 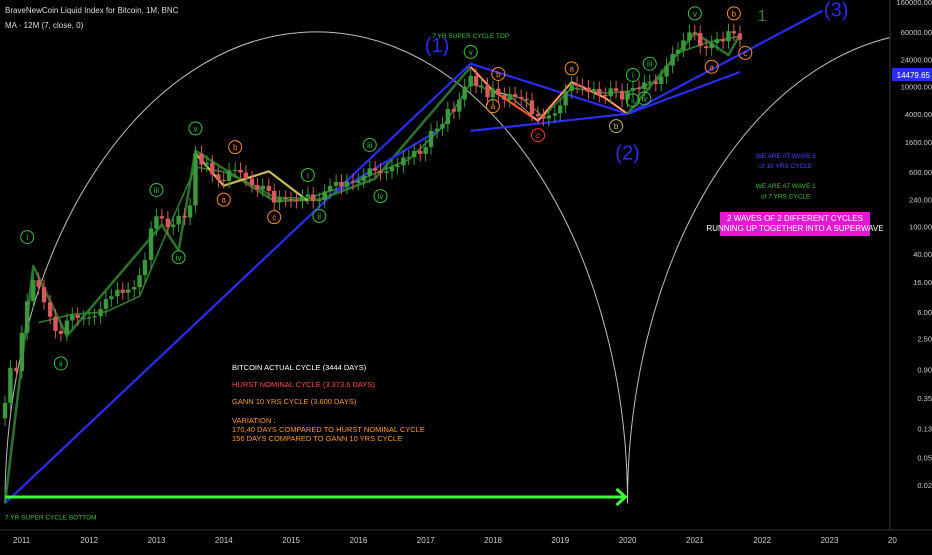 I want to click on y-tick-label: 0.90, so click(x=924, y=369).